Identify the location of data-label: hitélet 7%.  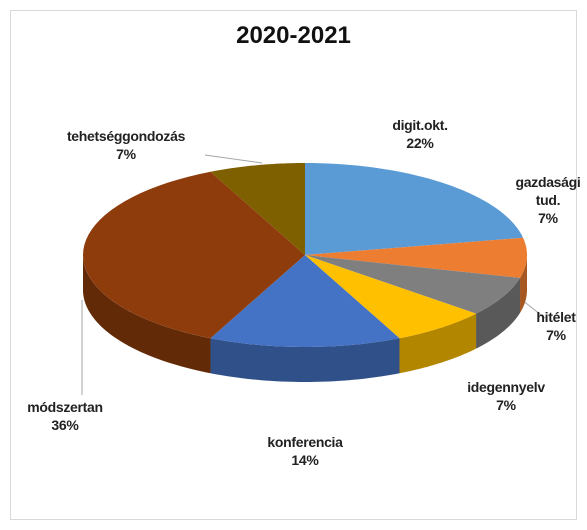
(555, 326).